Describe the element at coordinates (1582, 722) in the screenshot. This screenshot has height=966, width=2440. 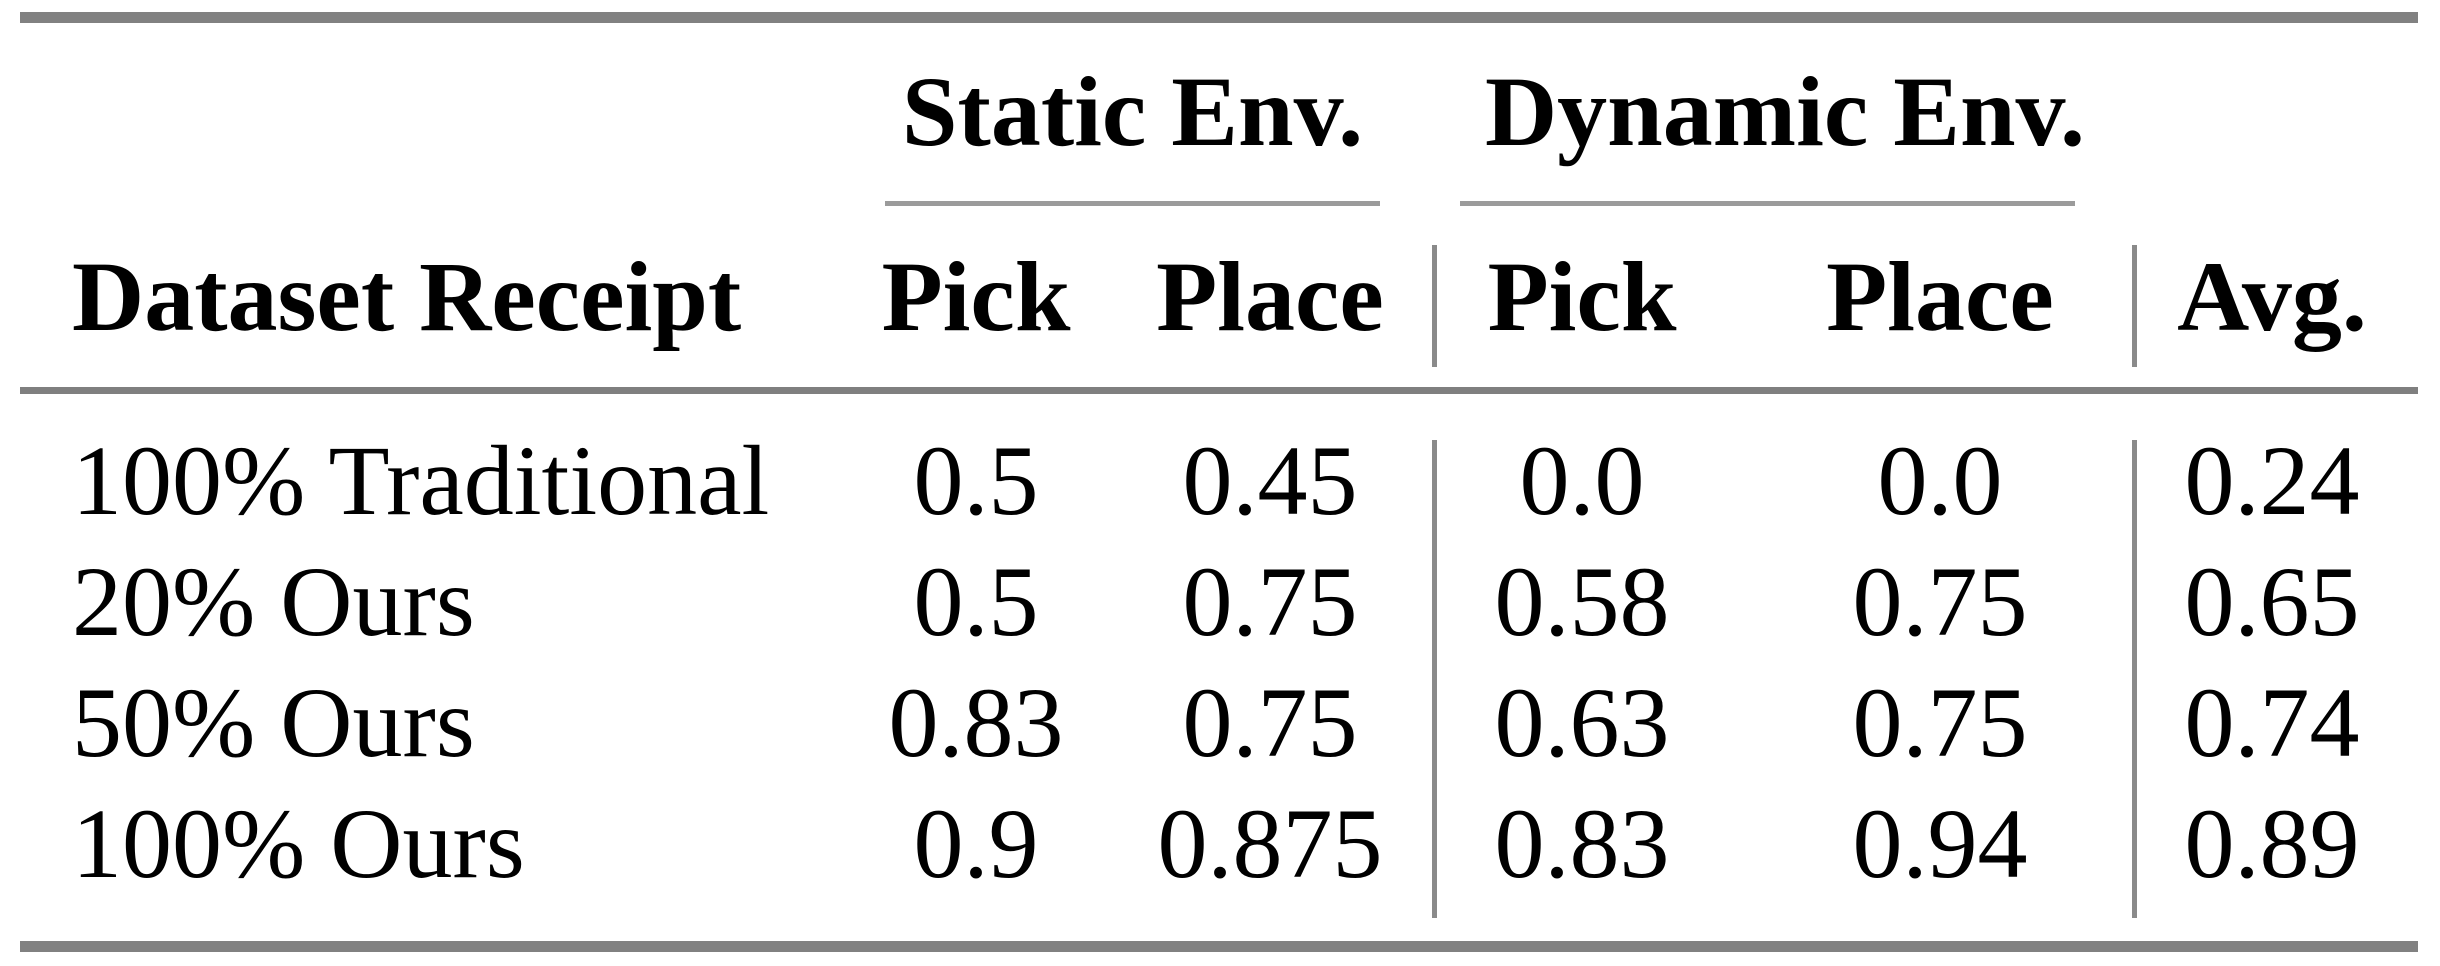
I see `cell-dynamic-pick: 0.63` at that location.